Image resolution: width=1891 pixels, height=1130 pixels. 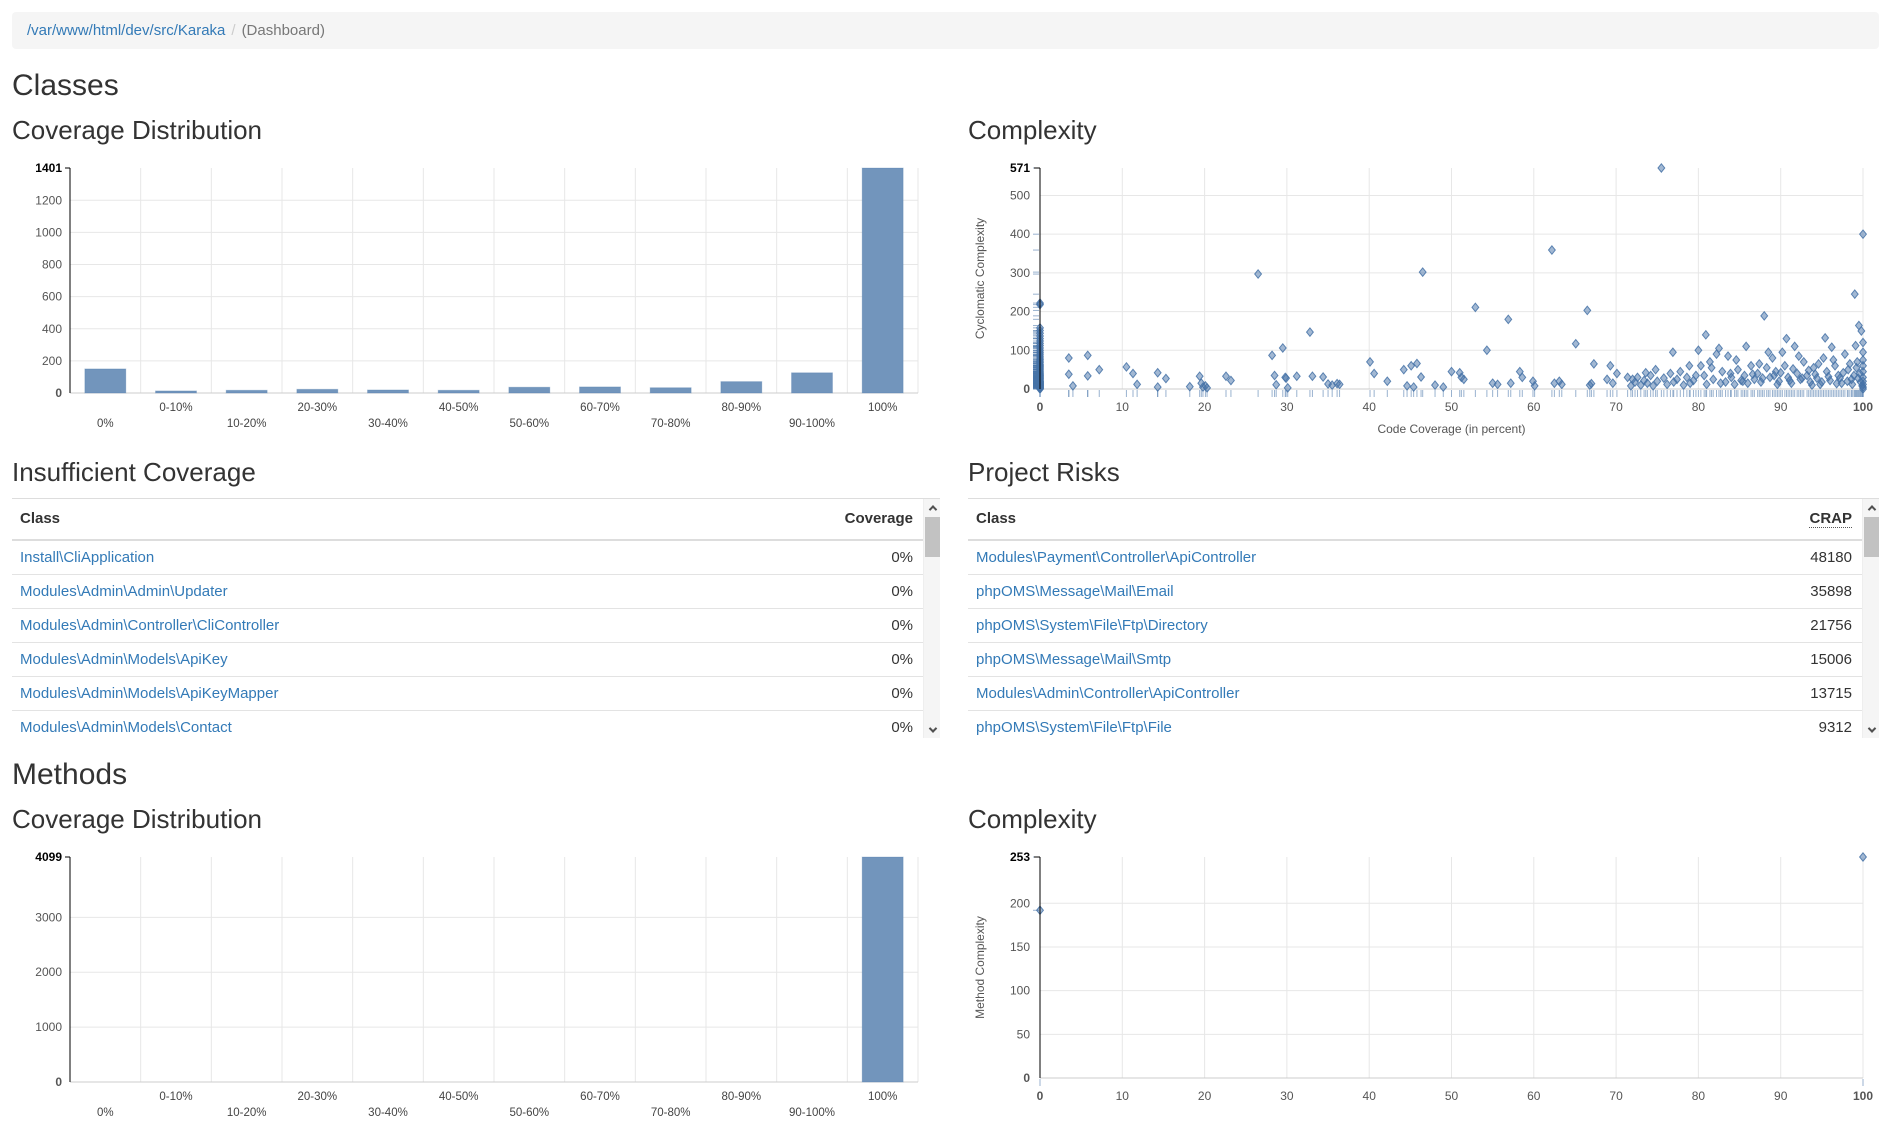 What do you see at coordinates (980, 278) in the screenshot?
I see `svg-text: Cyclomatic Complexity` at bounding box center [980, 278].